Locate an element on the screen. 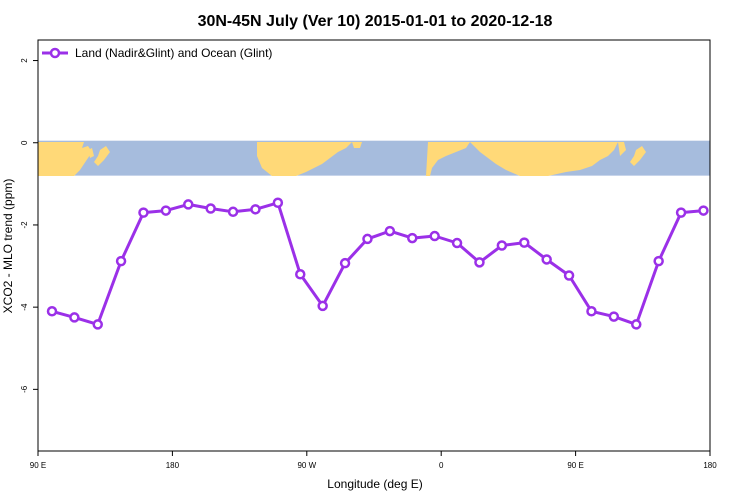 The width and height of the screenshot is (750, 500). y-tick-label-1: -4 is located at coordinates (24, 307).